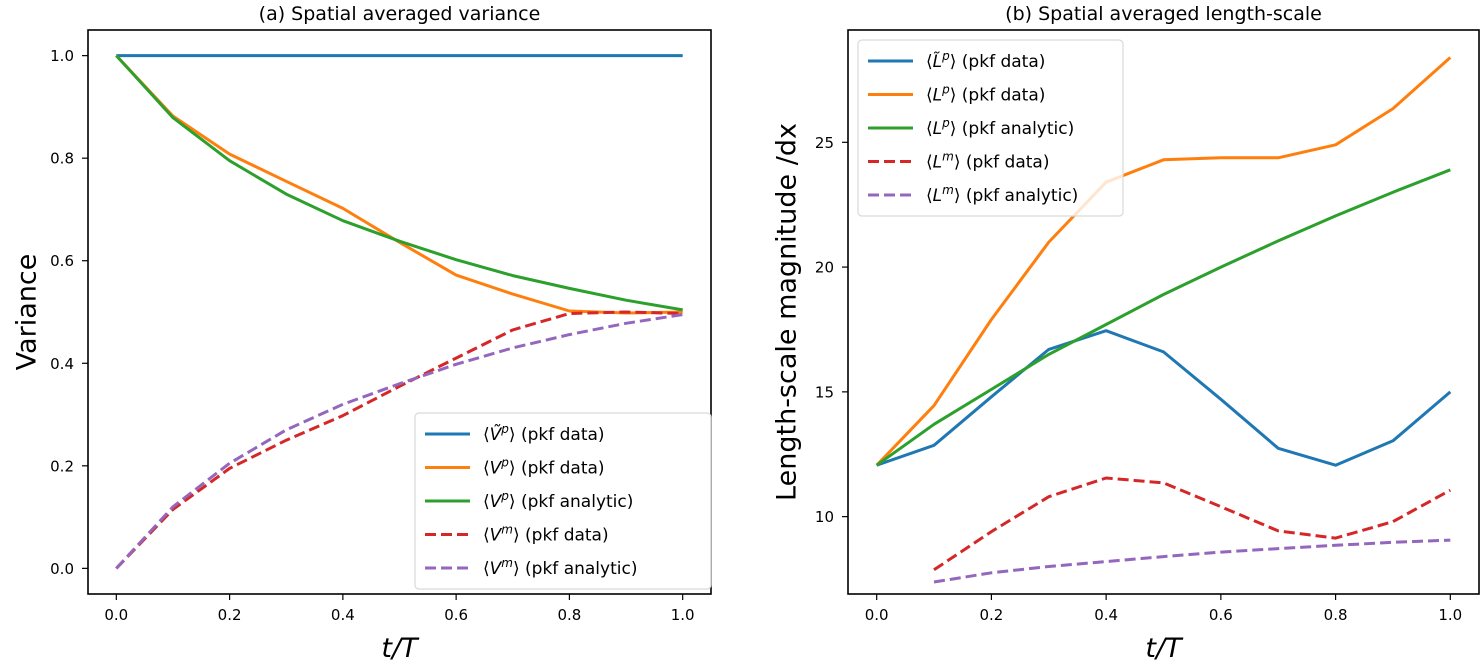 The image size is (1483, 667). I want to click on legend-entry-2: ⟨Lp⟩ (pkf analytic), so click(1000, 127).